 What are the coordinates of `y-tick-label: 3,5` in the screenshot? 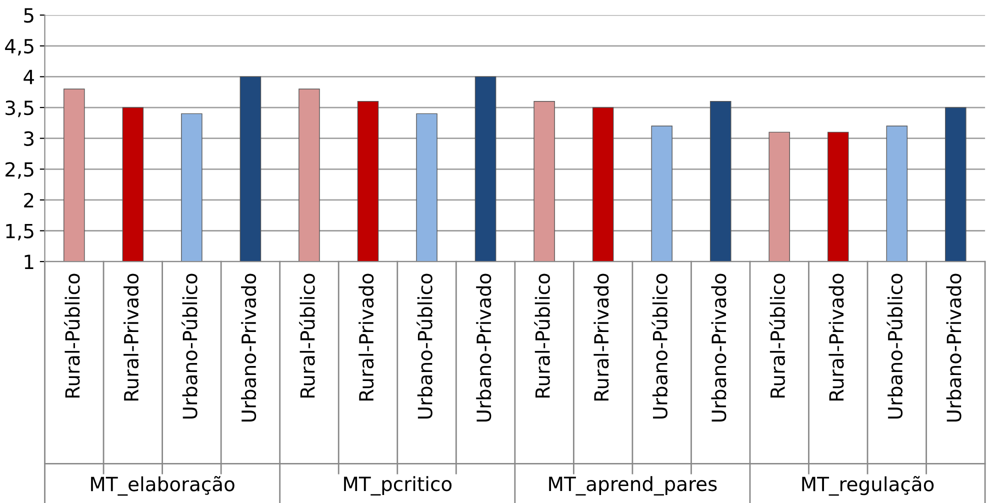 It's located at (20, 109).